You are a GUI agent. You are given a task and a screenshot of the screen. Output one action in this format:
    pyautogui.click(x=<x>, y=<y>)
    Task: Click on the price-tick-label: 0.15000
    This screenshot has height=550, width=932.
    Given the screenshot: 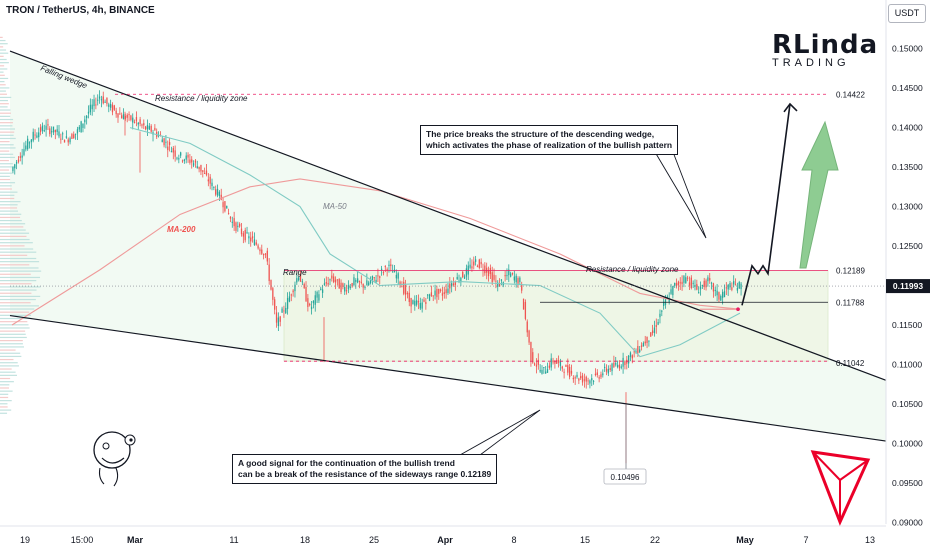 What is the action you would take?
    pyautogui.click(x=907, y=49)
    